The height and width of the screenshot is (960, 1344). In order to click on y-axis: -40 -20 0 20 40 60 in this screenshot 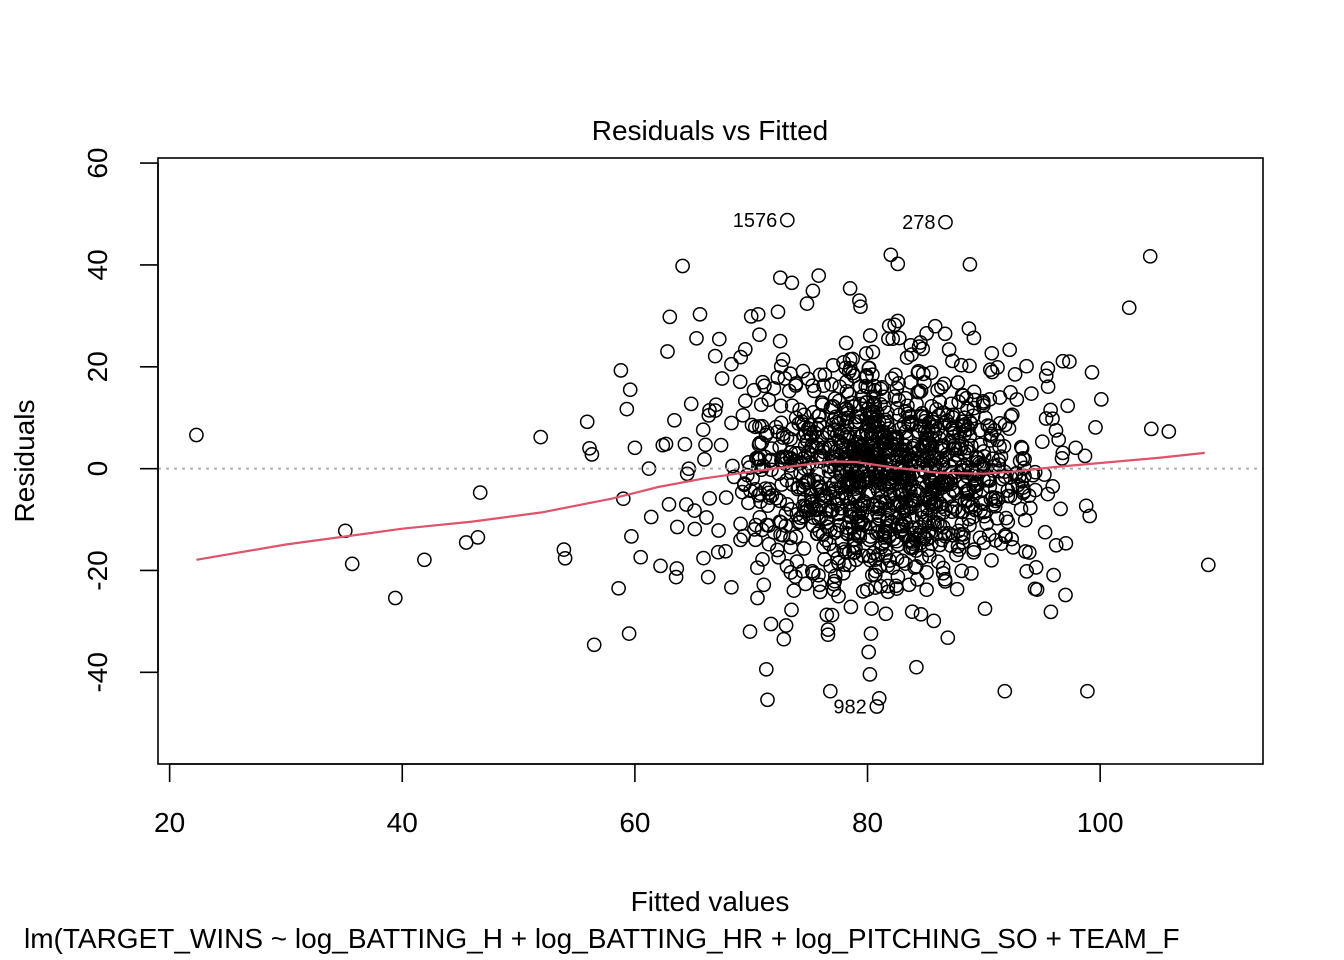, I will do `click(120, 420)`.